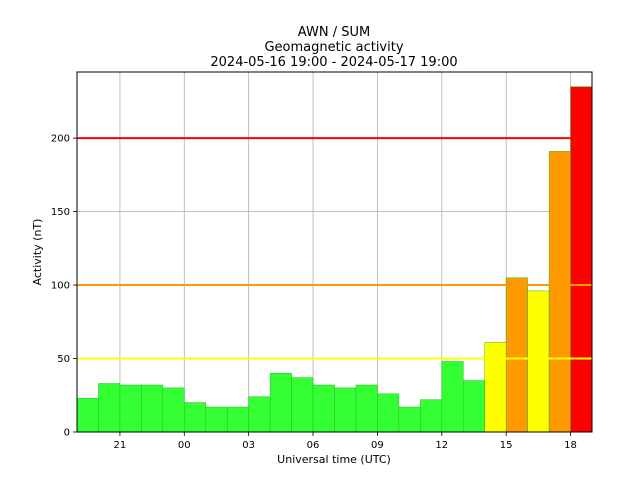  Describe the element at coordinates (334, 32) in the screenshot. I see `chart-title-line-1: AWN / SUM` at that location.